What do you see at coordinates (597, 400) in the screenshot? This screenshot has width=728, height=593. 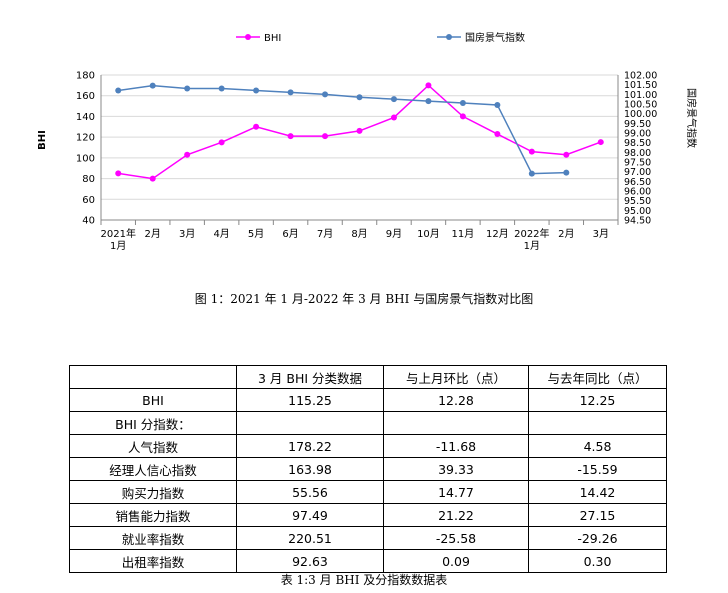 I see `table-cell: 12.25` at bounding box center [597, 400].